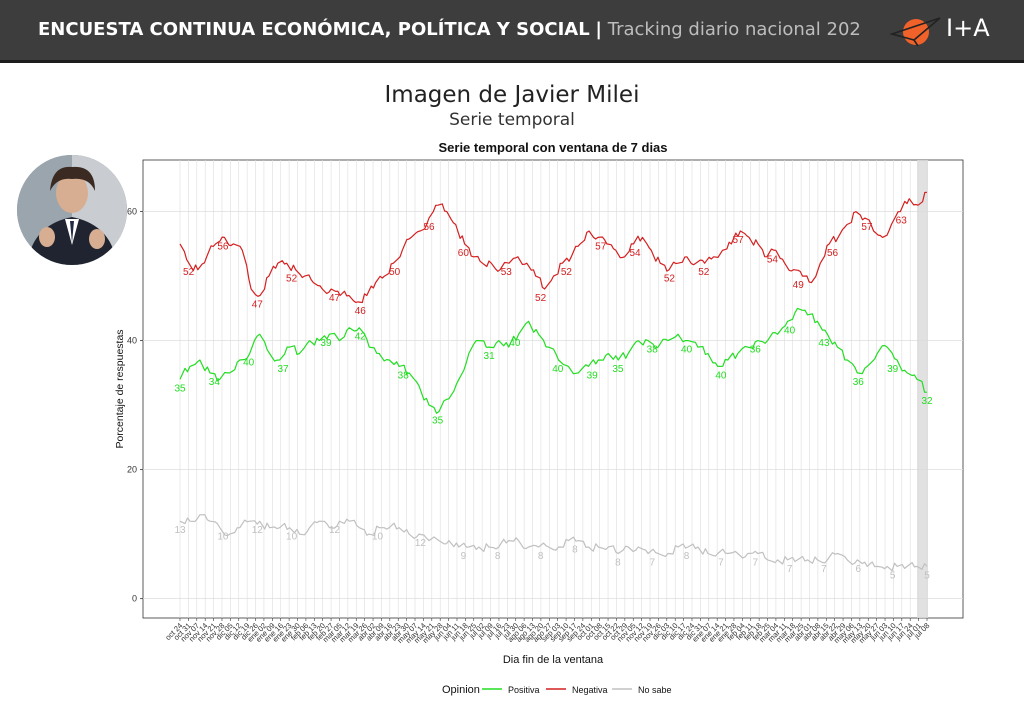  What do you see at coordinates (553, 247) in the screenshot?
I see `negativa-line` at bounding box center [553, 247].